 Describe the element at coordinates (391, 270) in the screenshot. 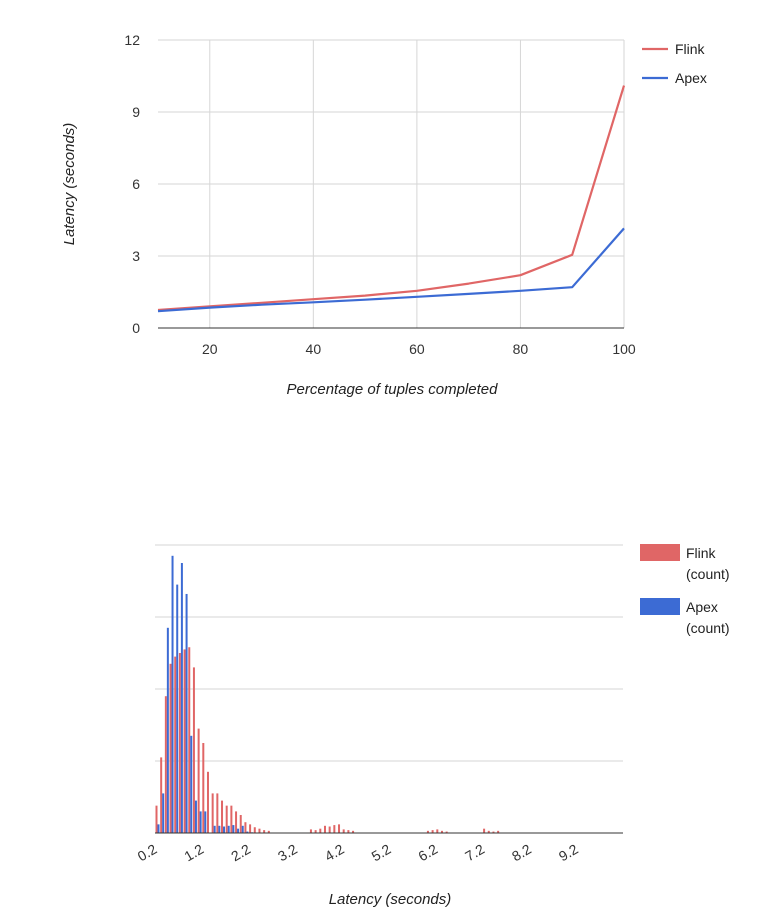

I see `line-series-apex` at that location.